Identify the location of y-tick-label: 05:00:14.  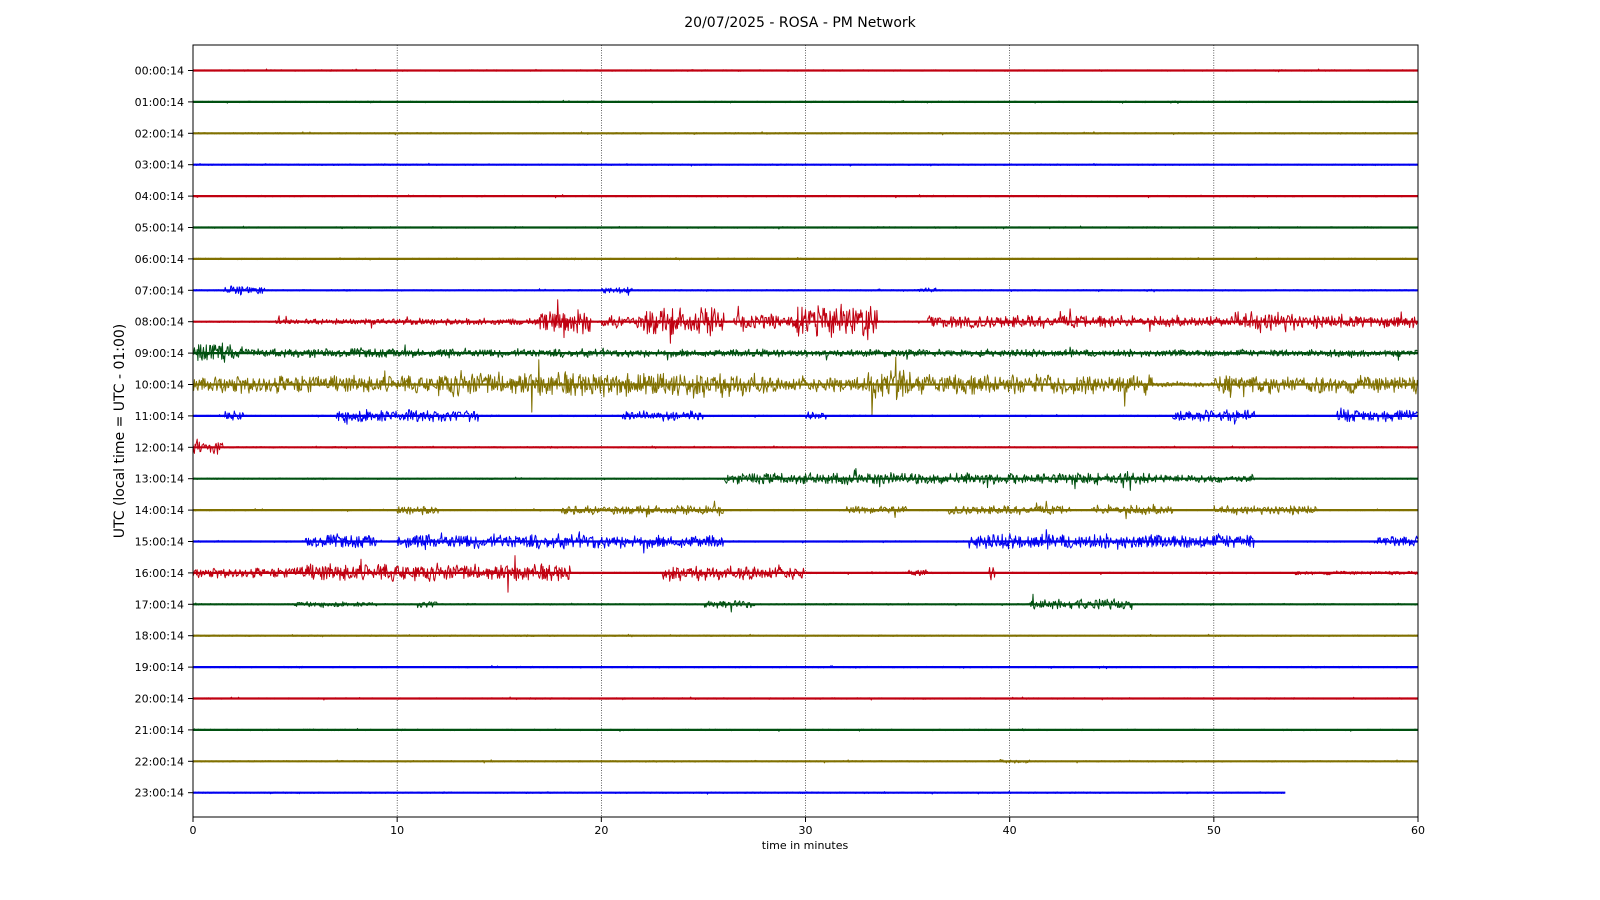
(159, 228).